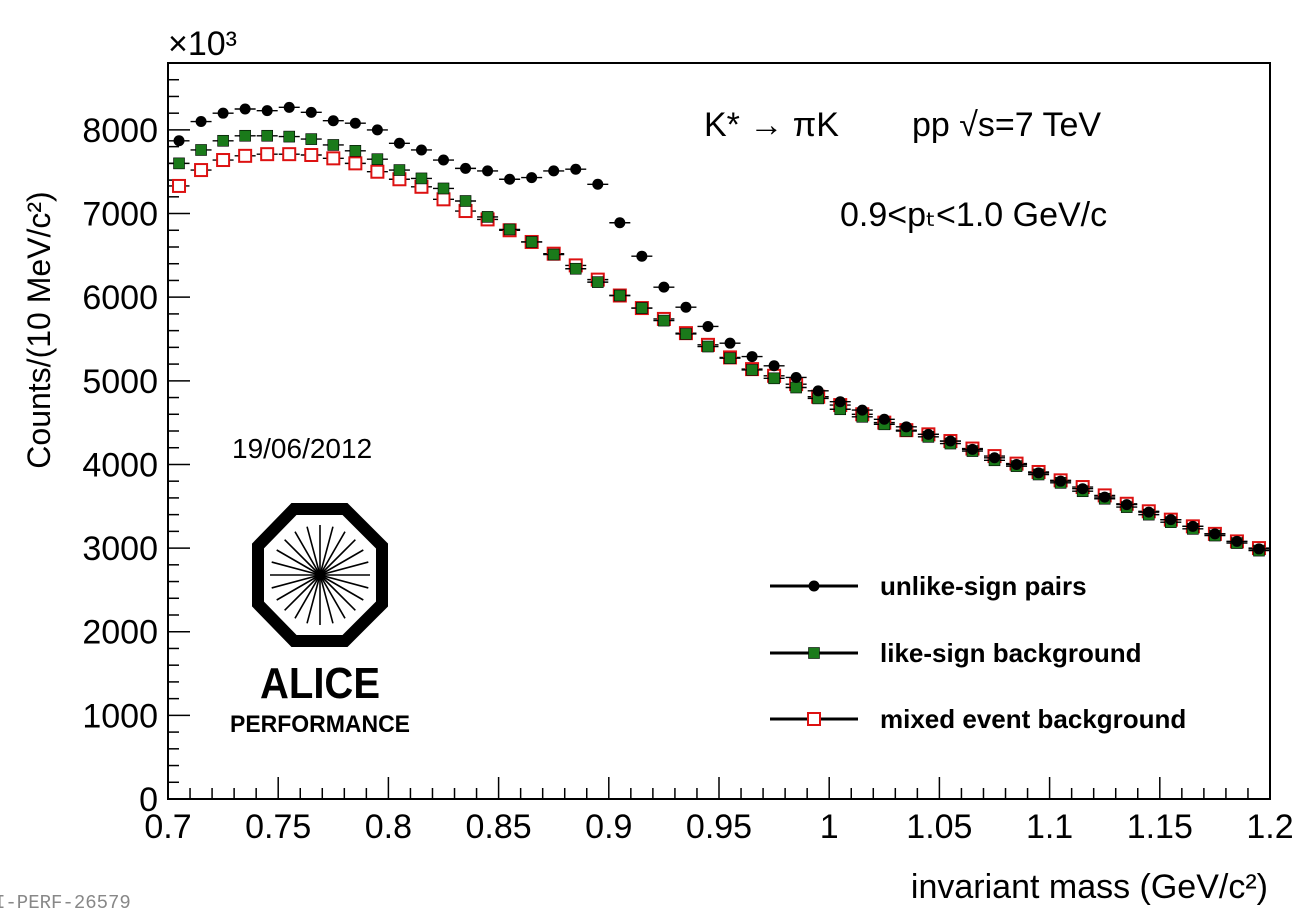 The width and height of the screenshot is (1305, 917). Describe the element at coordinates (1049, 827) in the screenshot. I see `x-tick-label: 1.1` at that location.